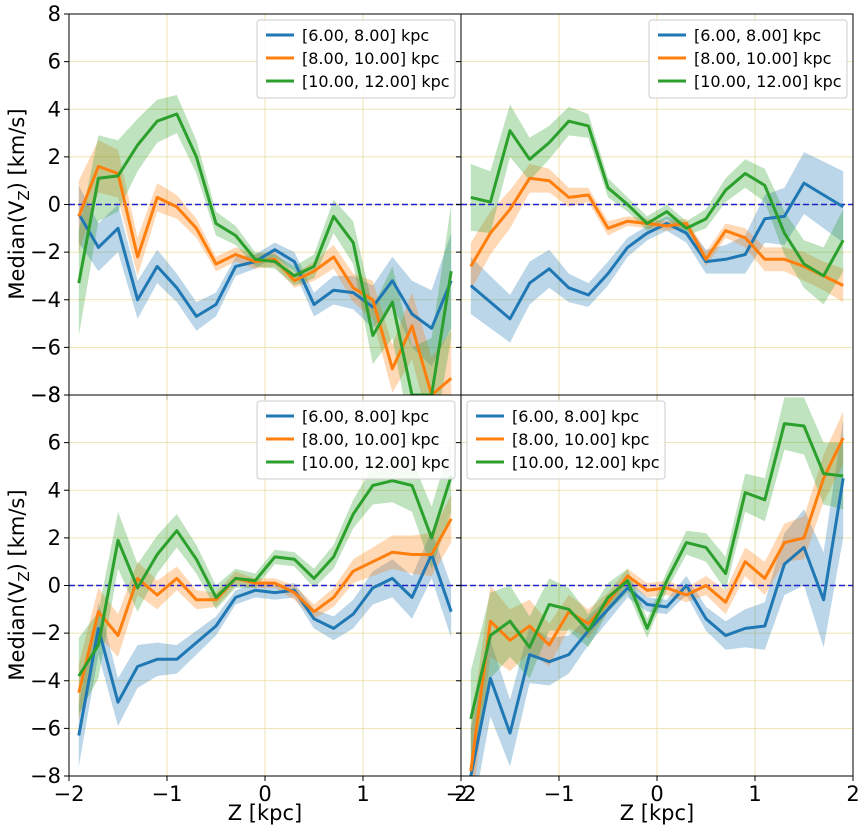  I want to click on y-axis-label-bottom: Median(VZ) [km/s], so click(19, 584).